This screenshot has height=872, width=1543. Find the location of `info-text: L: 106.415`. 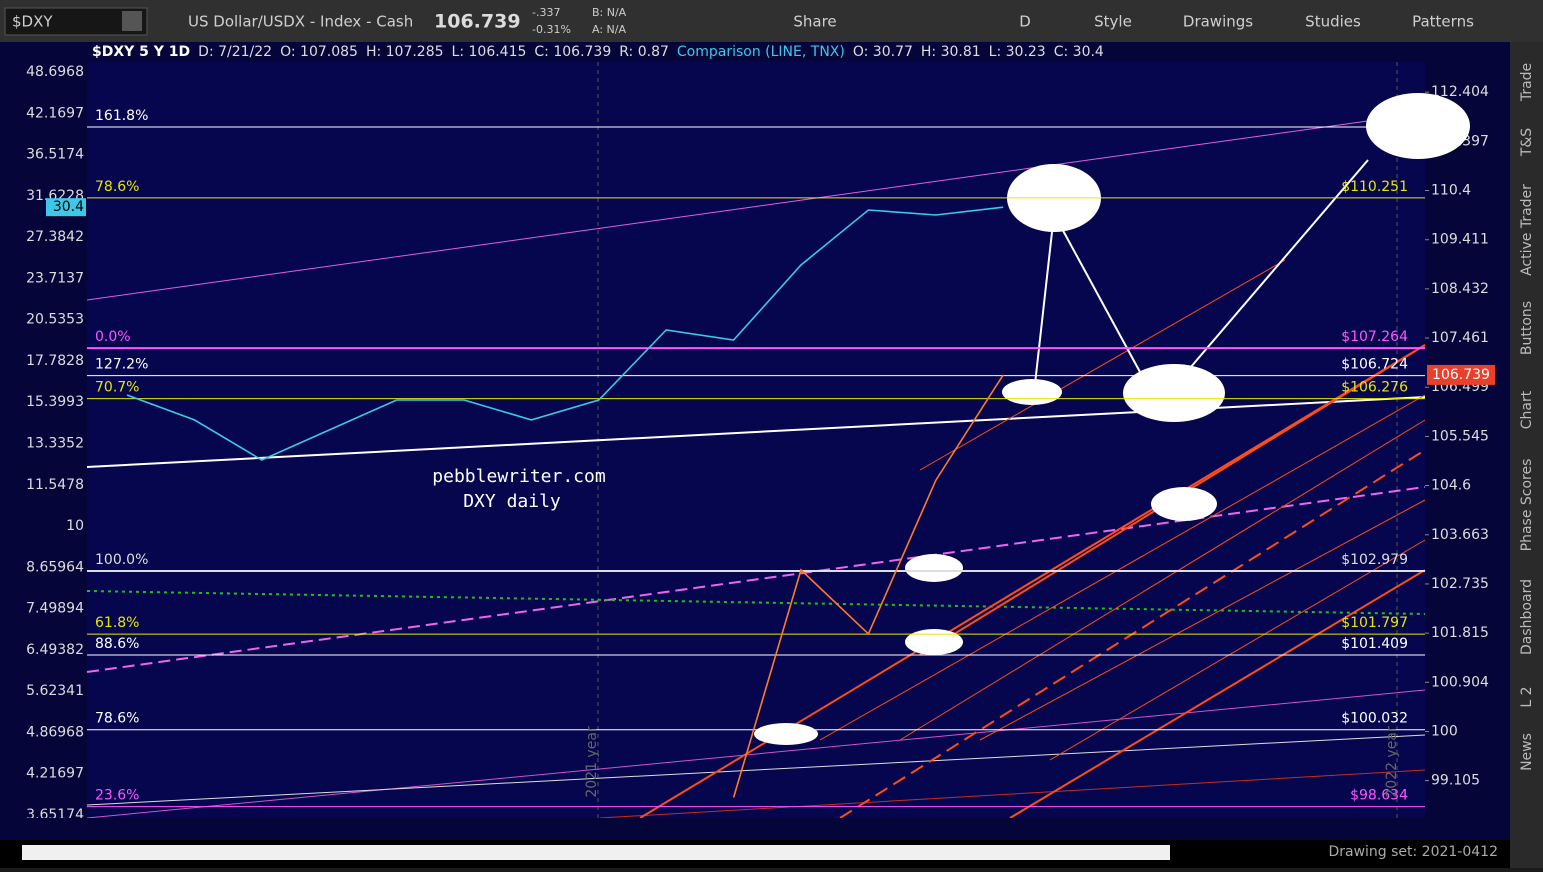

info-text: L: 106.415 is located at coordinates (489, 52).